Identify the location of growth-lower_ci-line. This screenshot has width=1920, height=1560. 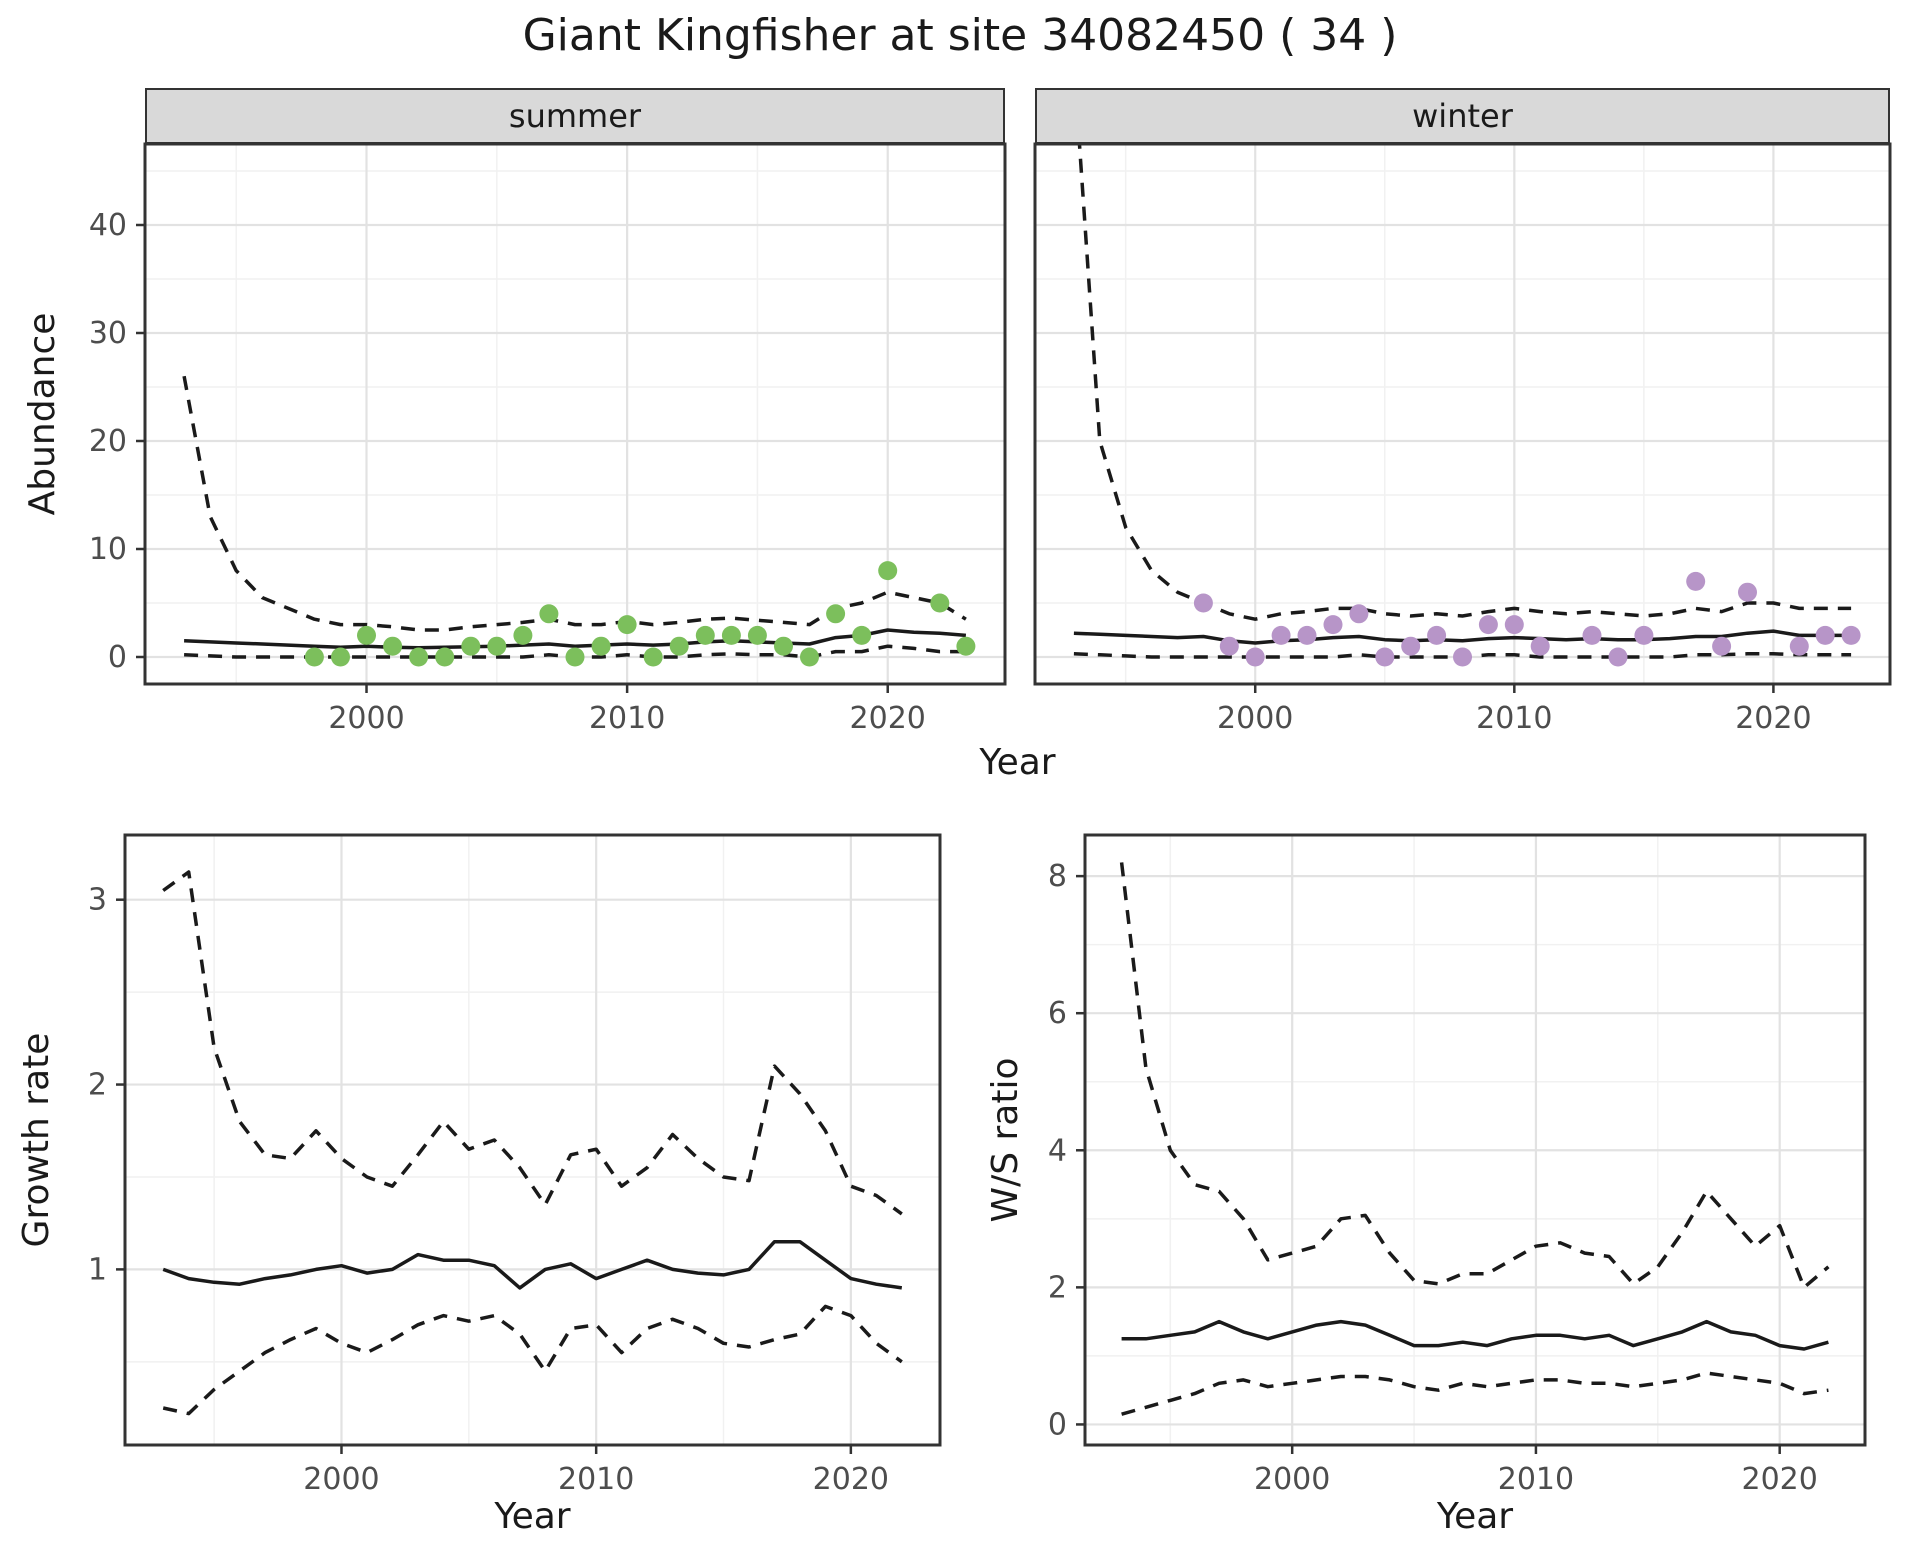
(532, 1360).